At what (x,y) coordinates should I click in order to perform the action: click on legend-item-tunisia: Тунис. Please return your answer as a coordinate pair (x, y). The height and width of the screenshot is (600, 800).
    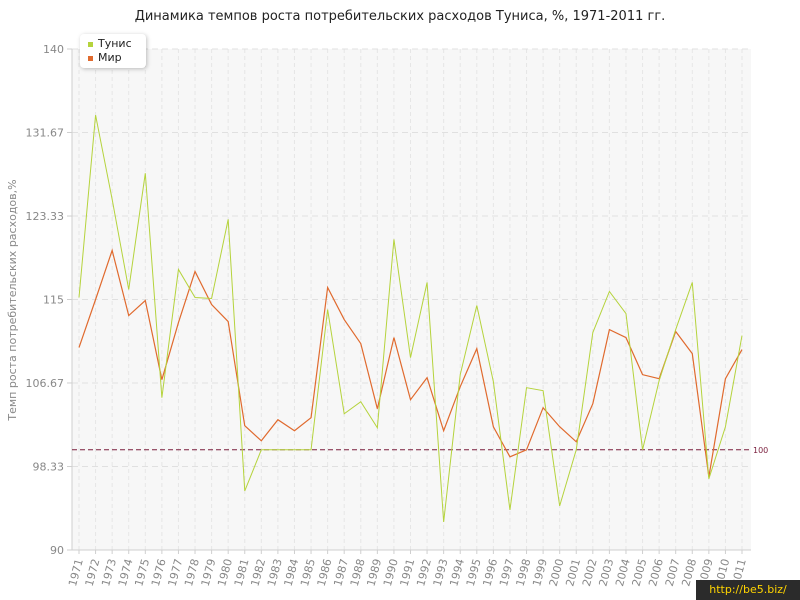
    Looking at the image, I should click on (110, 44).